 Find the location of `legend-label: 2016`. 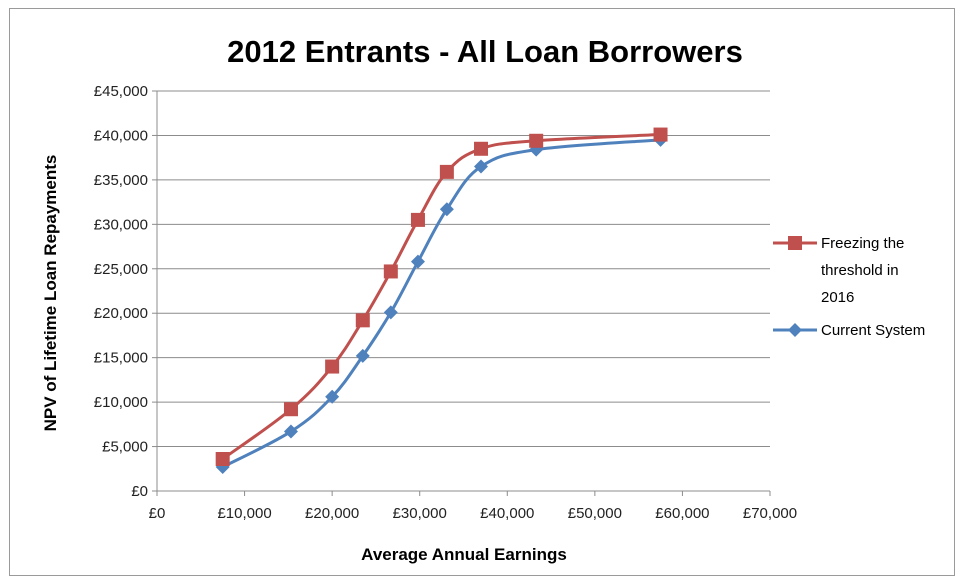

legend-label: 2016 is located at coordinates (837, 297).